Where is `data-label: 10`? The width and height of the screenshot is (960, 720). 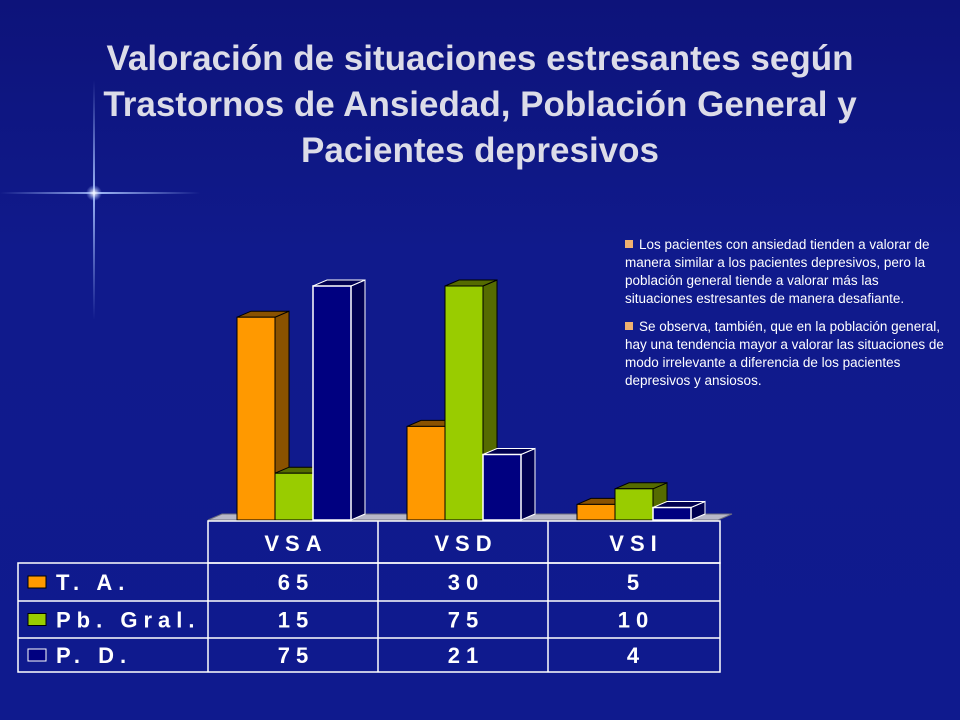
data-label: 10 is located at coordinates (636, 620).